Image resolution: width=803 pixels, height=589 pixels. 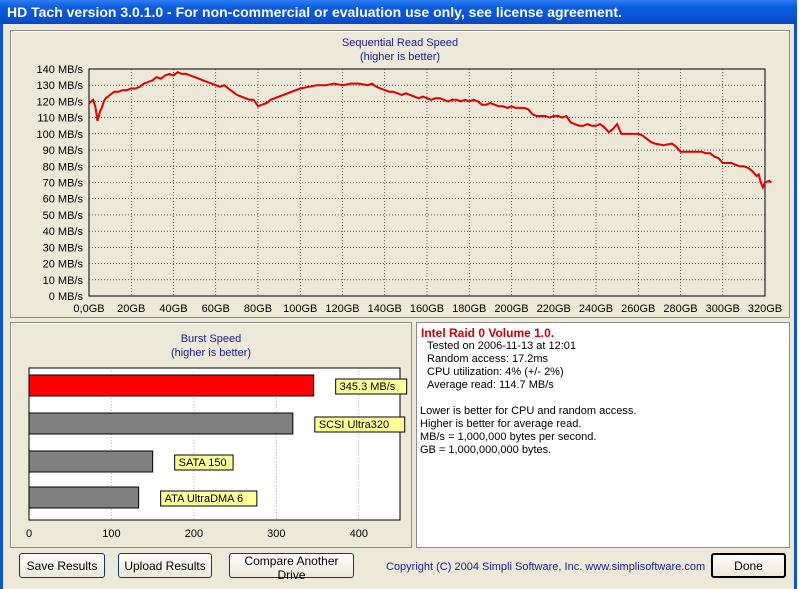 What do you see at coordinates (342, 309) in the screenshot?
I see `seq-x-tick-label: 120GB` at bounding box center [342, 309].